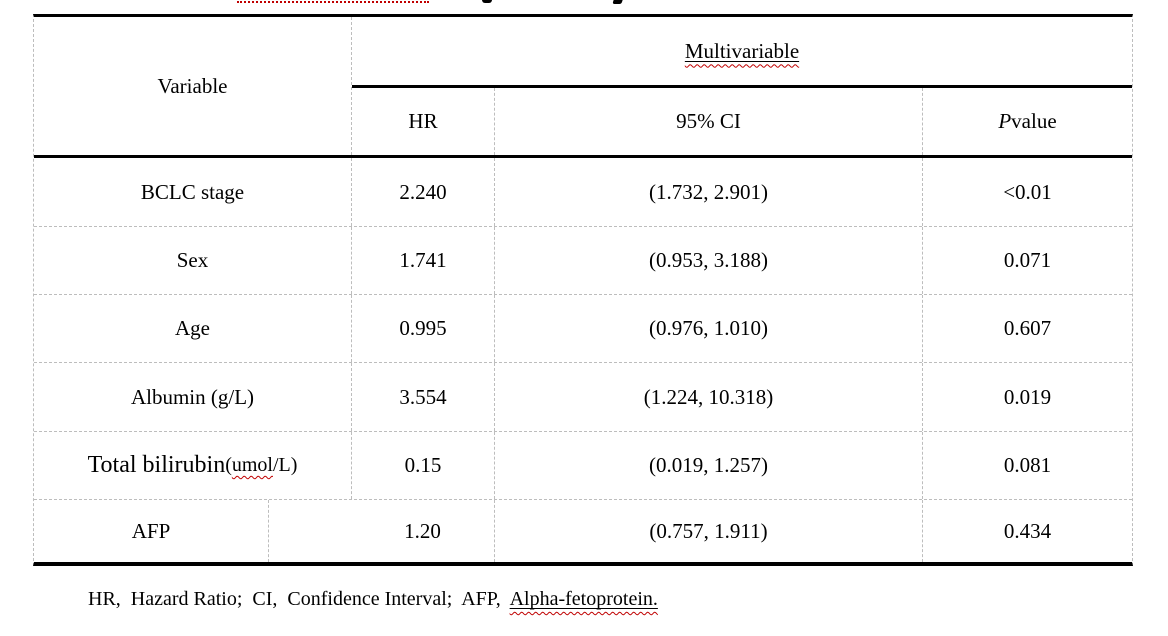 Image resolution: width=1168 pixels, height=636 pixels. I want to click on bilirubin-label: Total bilirubin, so click(156, 465).